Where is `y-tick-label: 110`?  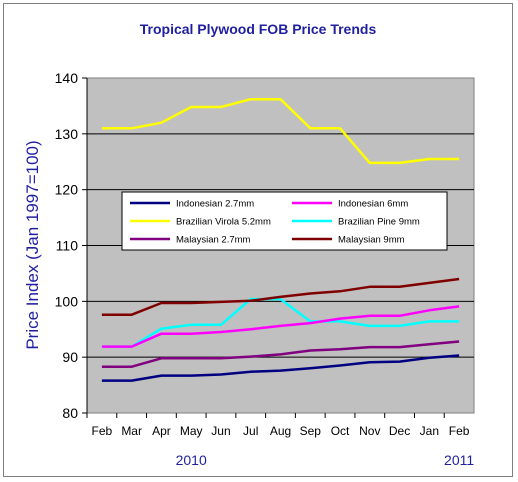
y-tick-label: 110 is located at coordinates (67, 246).